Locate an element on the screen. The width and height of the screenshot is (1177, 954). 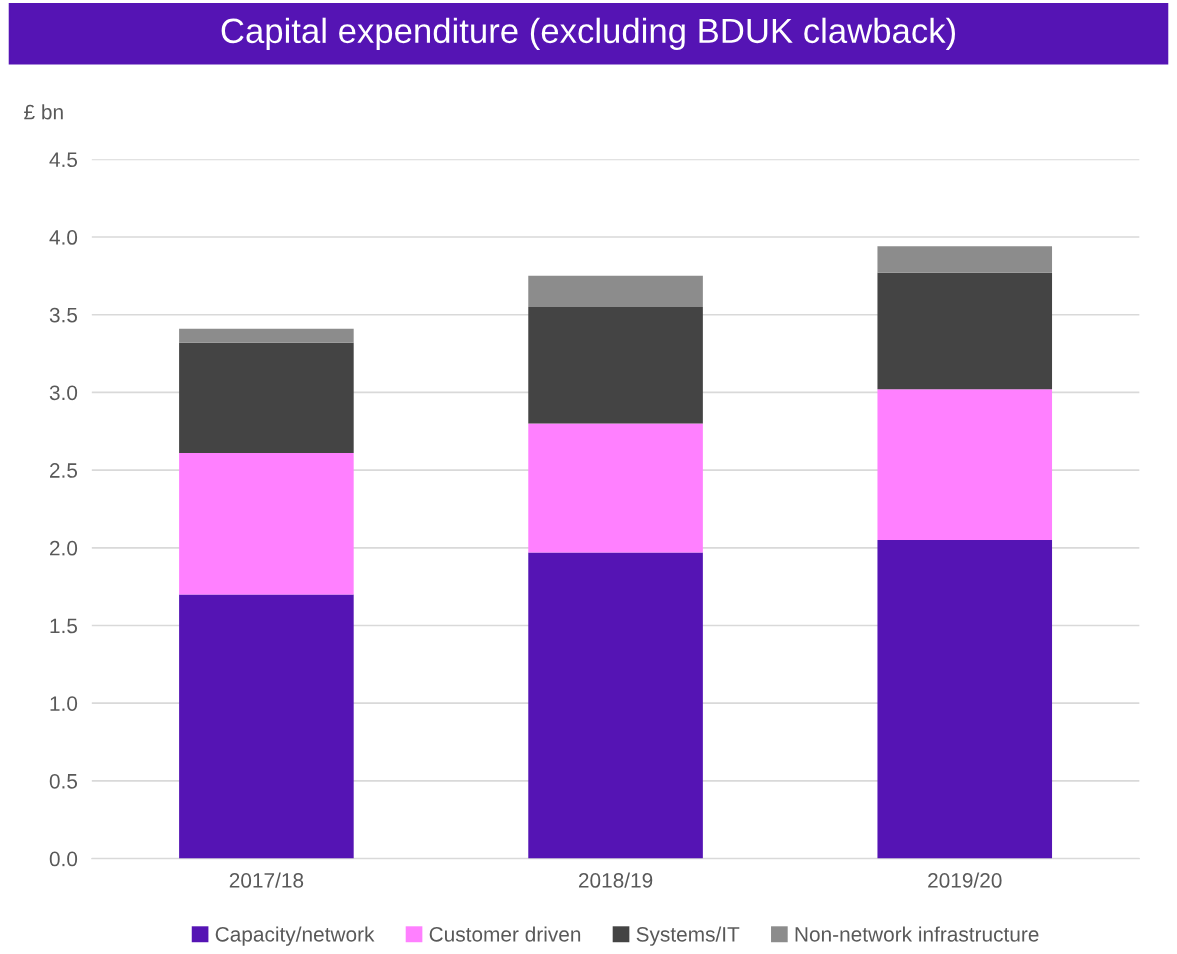
y-tick-label: 2.0 is located at coordinates (64, 548).